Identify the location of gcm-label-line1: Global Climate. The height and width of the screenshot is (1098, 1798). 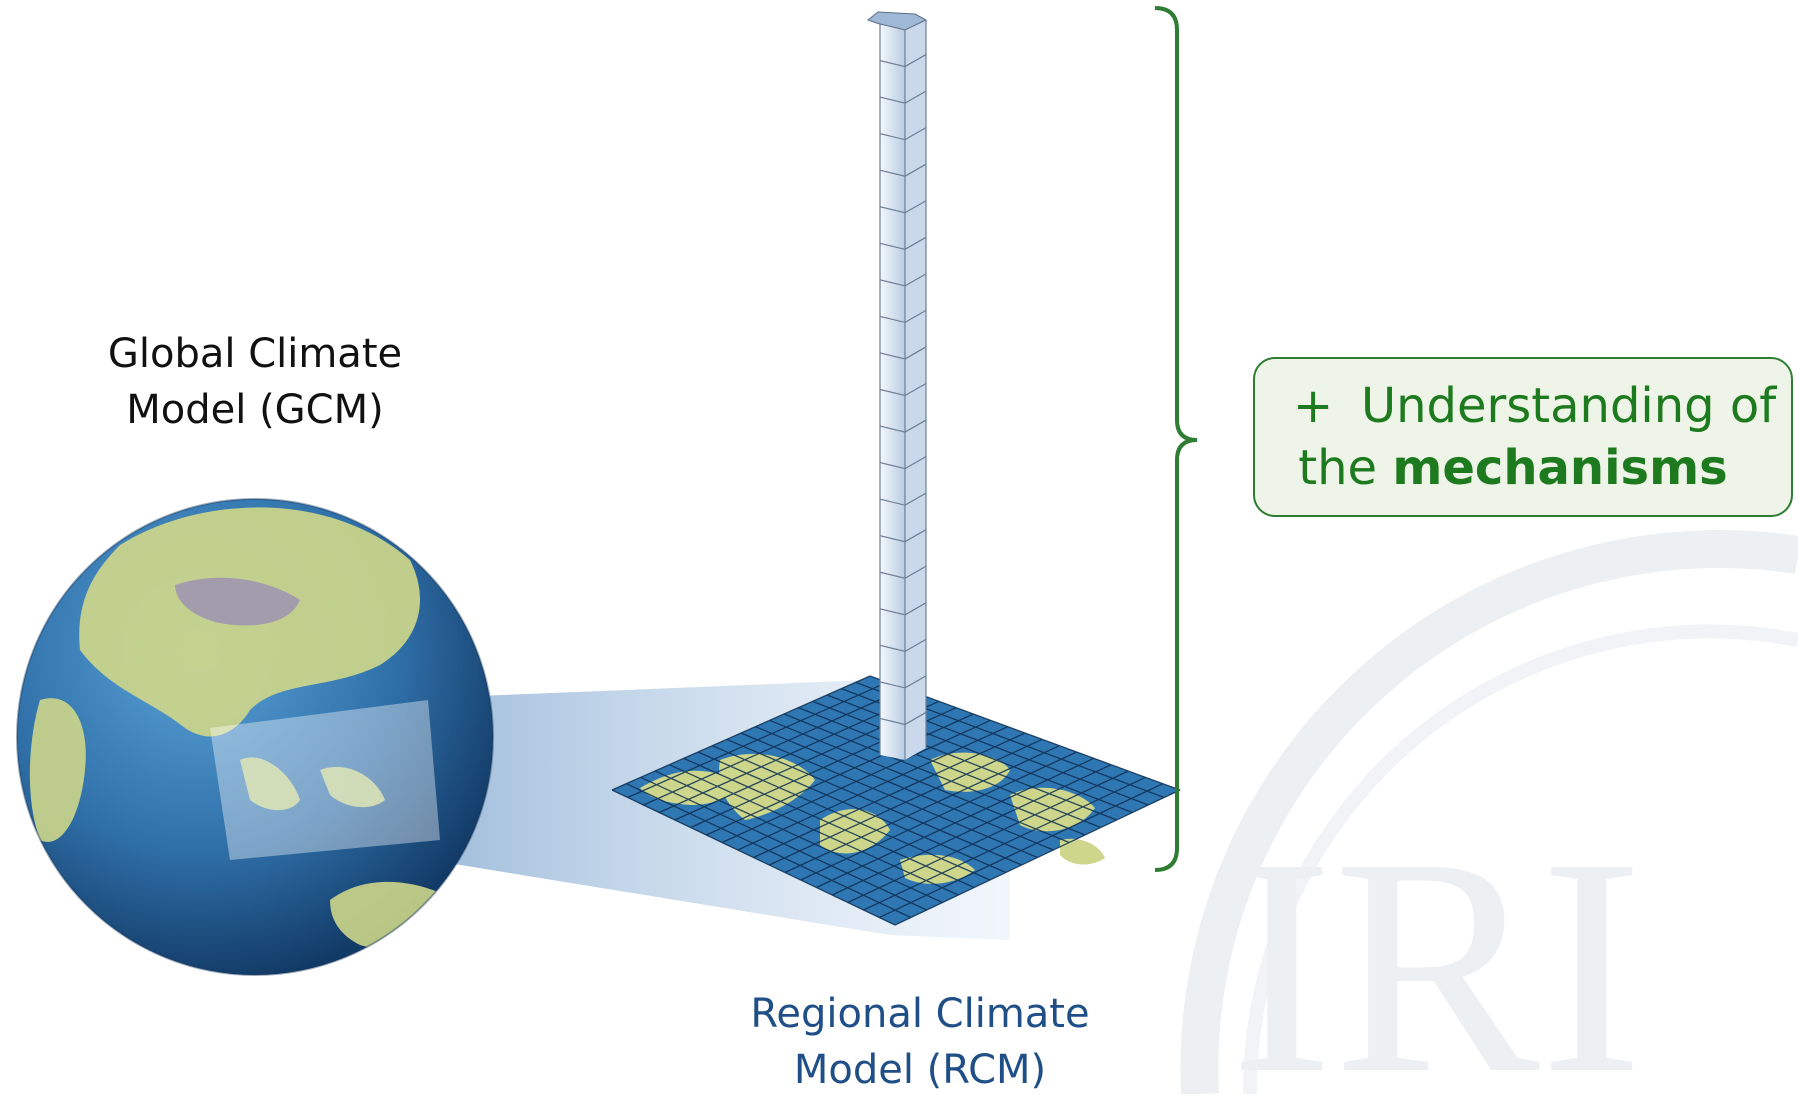
(255, 354).